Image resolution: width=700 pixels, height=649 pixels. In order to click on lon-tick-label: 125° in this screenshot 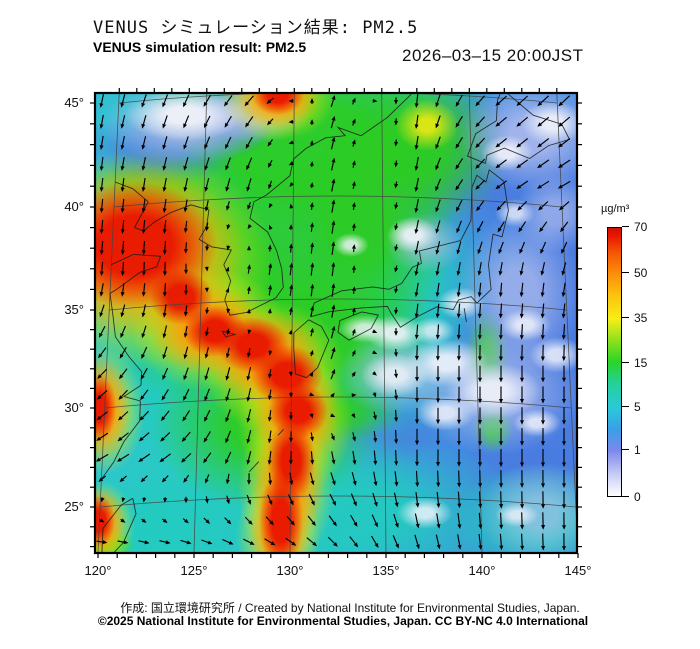, I will do `click(194, 570)`.